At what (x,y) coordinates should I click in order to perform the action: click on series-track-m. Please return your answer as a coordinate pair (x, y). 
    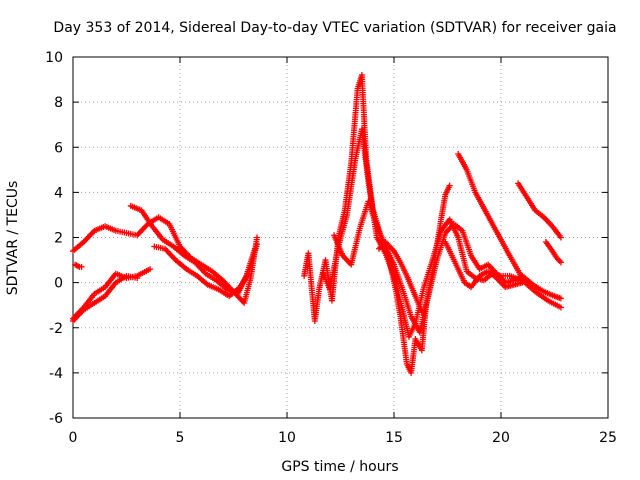
    Looking at the image, I should click on (539, 210).